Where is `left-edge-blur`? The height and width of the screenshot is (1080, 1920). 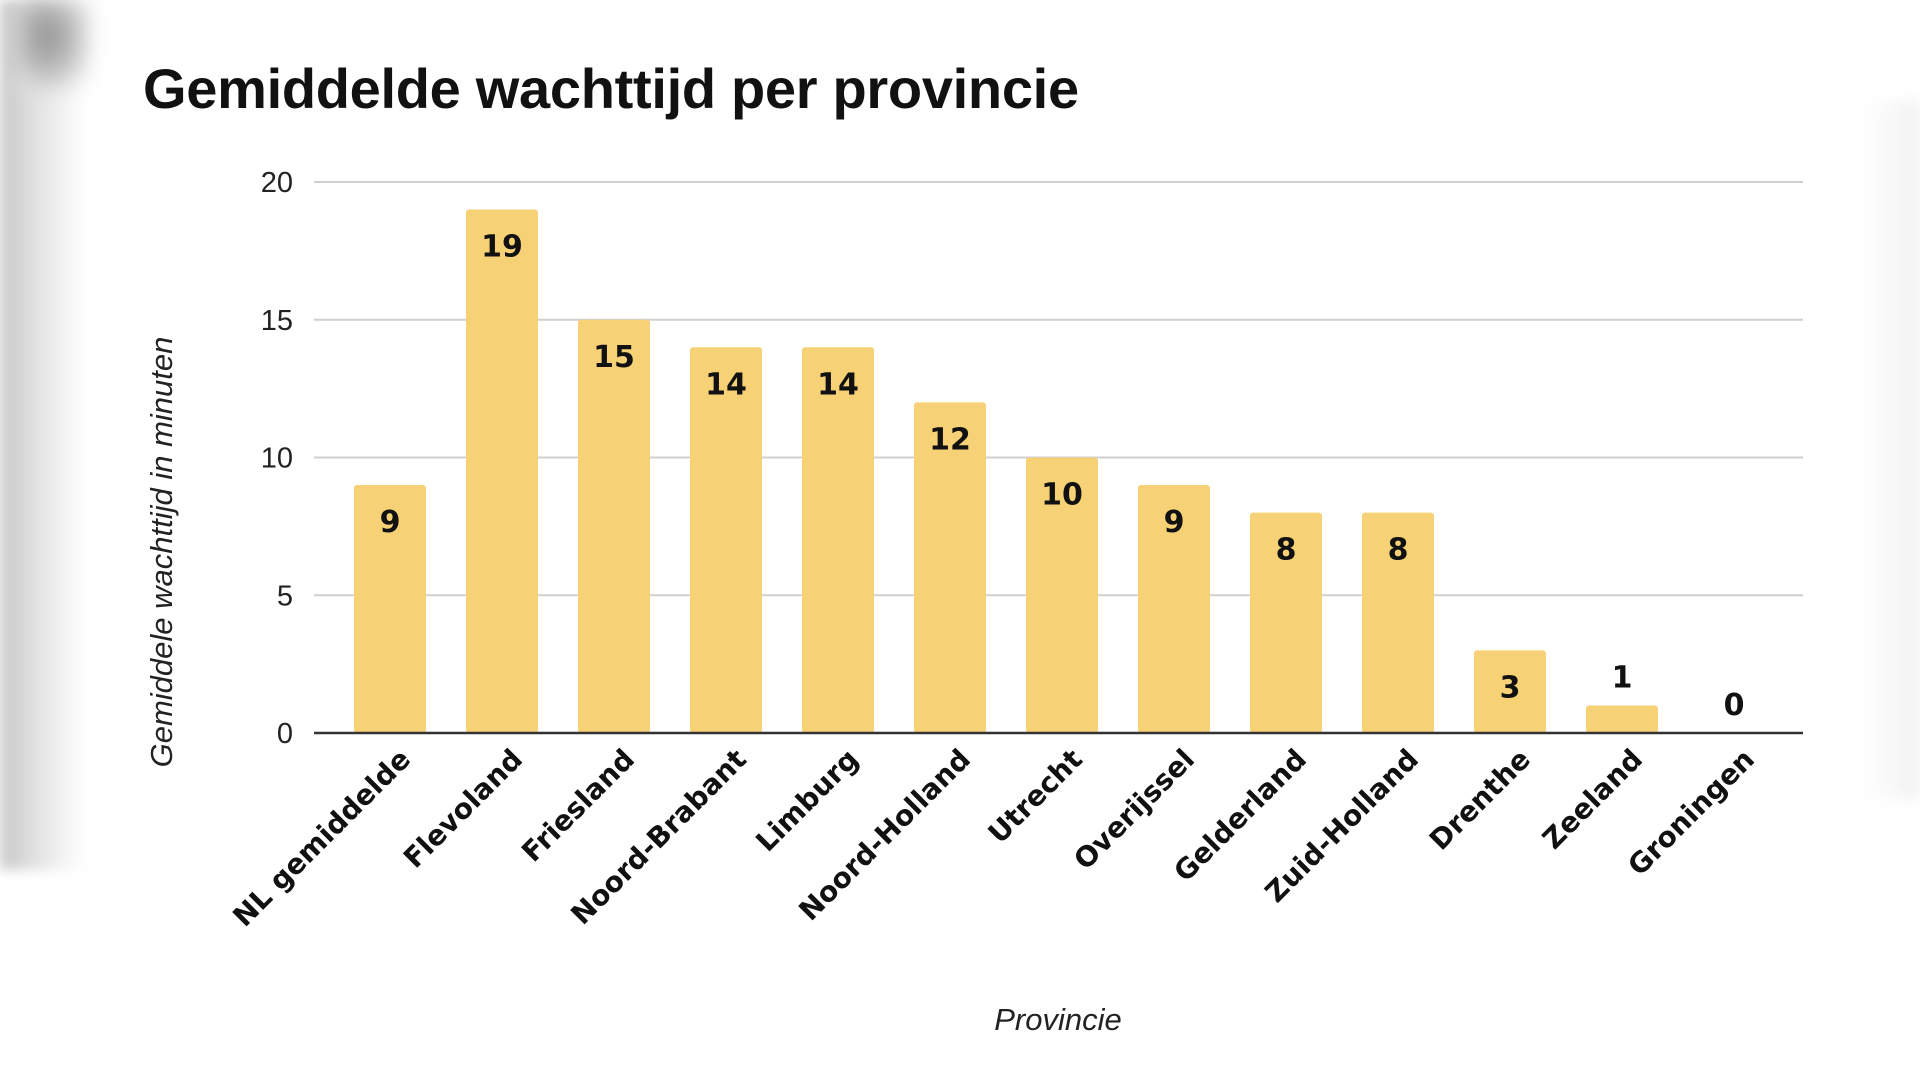 left-edge-blur is located at coordinates (55, 45).